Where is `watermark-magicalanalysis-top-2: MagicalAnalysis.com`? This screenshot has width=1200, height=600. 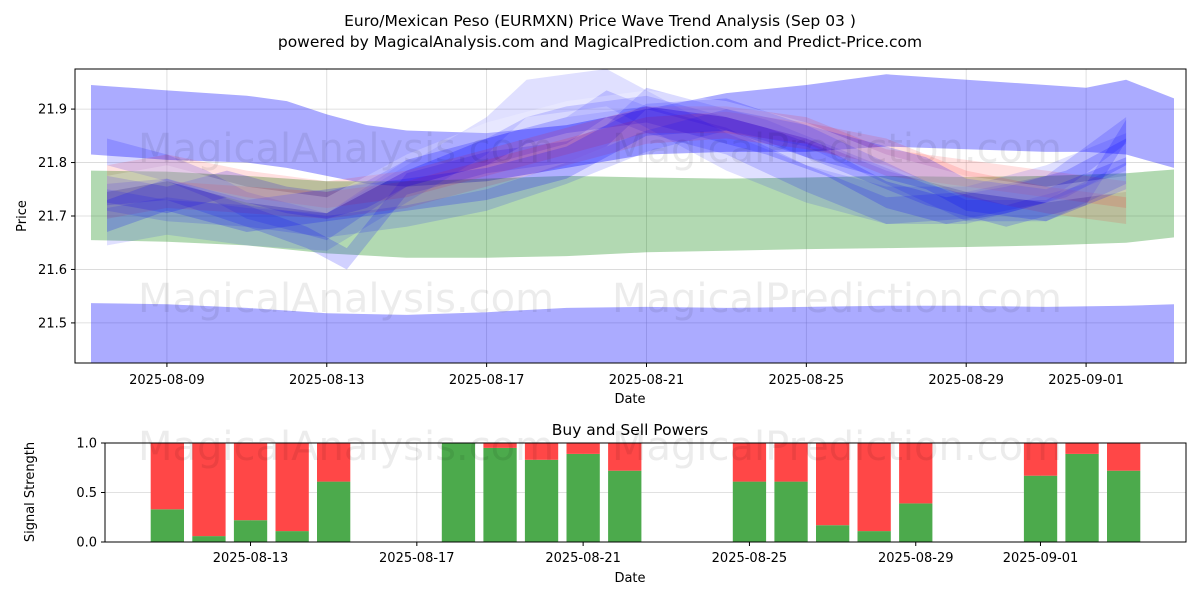 watermark-magicalanalysis-top-2: MagicalAnalysis.com is located at coordinates (346, 299).